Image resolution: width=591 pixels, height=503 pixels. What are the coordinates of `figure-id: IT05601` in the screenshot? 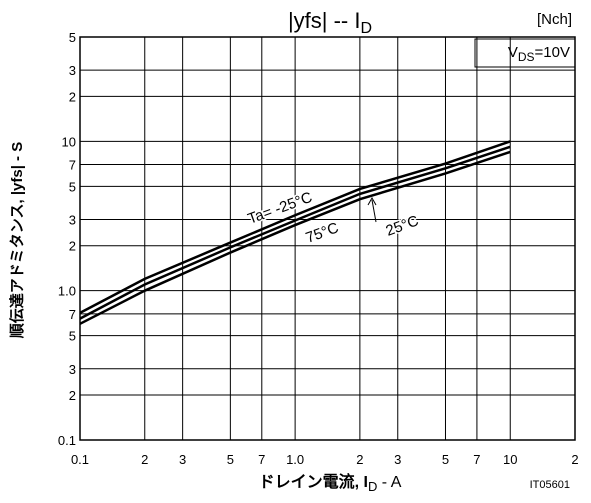 It's located at (550, 485).